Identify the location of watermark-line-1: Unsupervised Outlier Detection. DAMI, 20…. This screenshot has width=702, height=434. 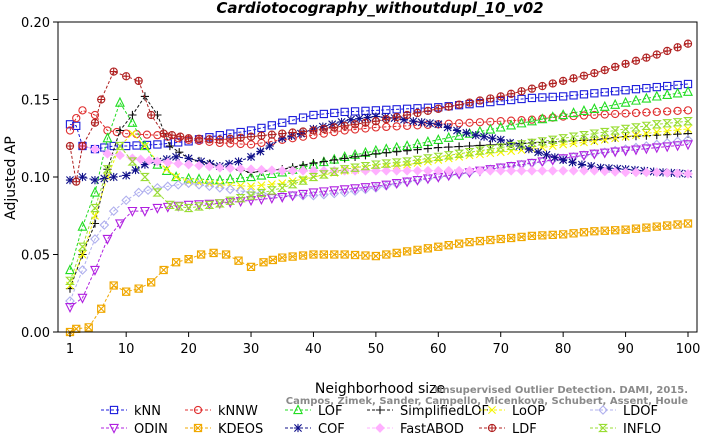
(561, 390).